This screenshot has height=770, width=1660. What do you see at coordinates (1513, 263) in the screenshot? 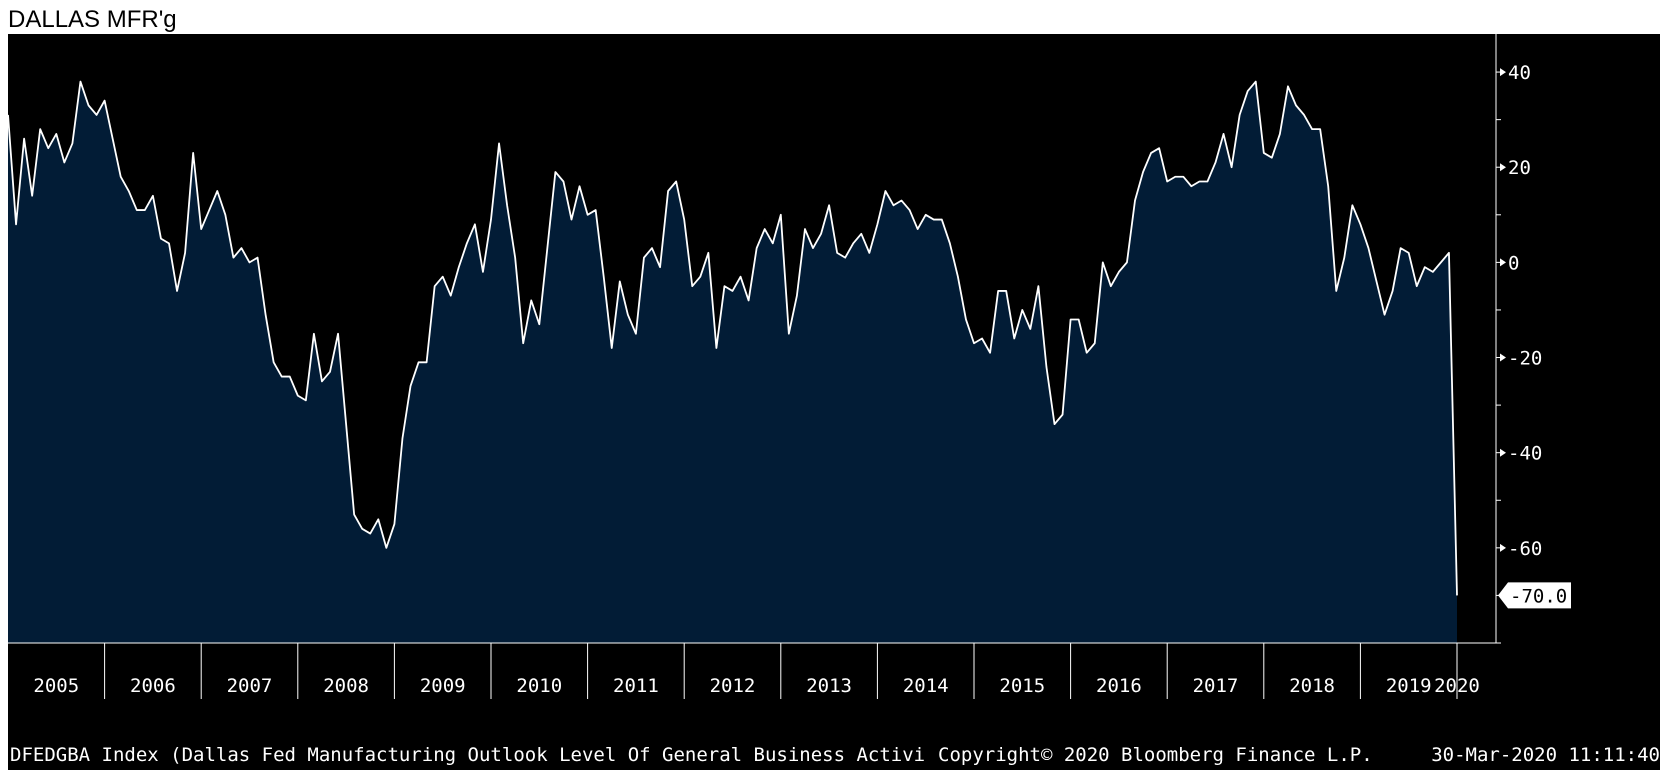
I see `y-tick-label: 0` at bounding box center [1513, 263].